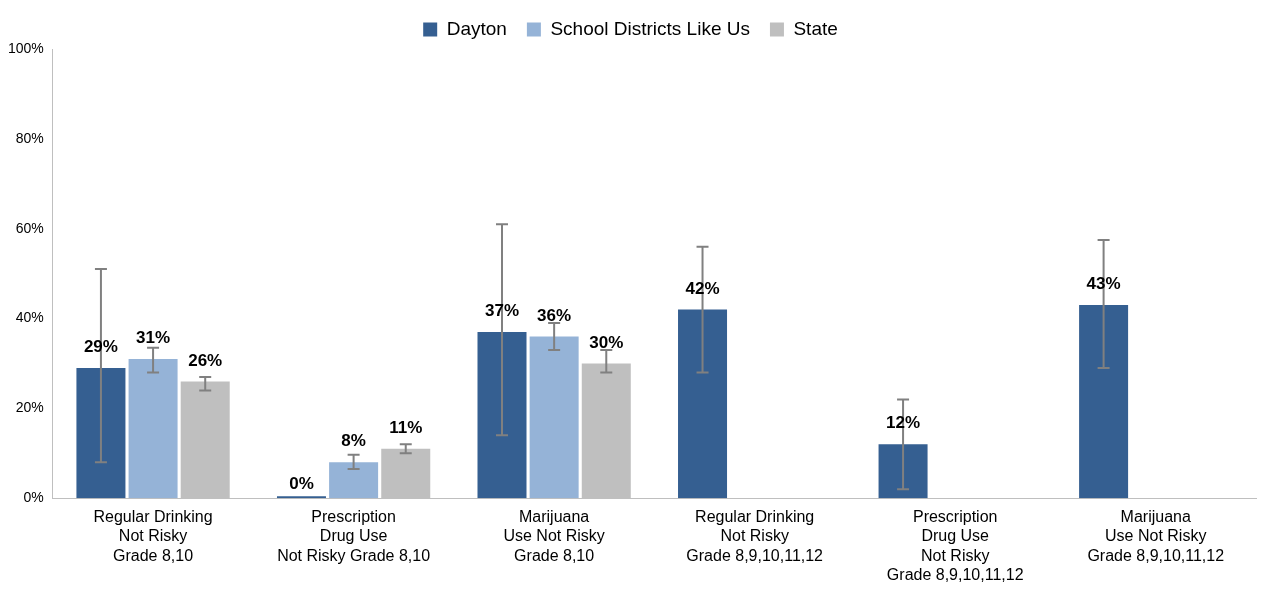 Image resolution: width=1261 pixels, height=595 pixels. I want to click on data-label: 26%, so click(205, 360).